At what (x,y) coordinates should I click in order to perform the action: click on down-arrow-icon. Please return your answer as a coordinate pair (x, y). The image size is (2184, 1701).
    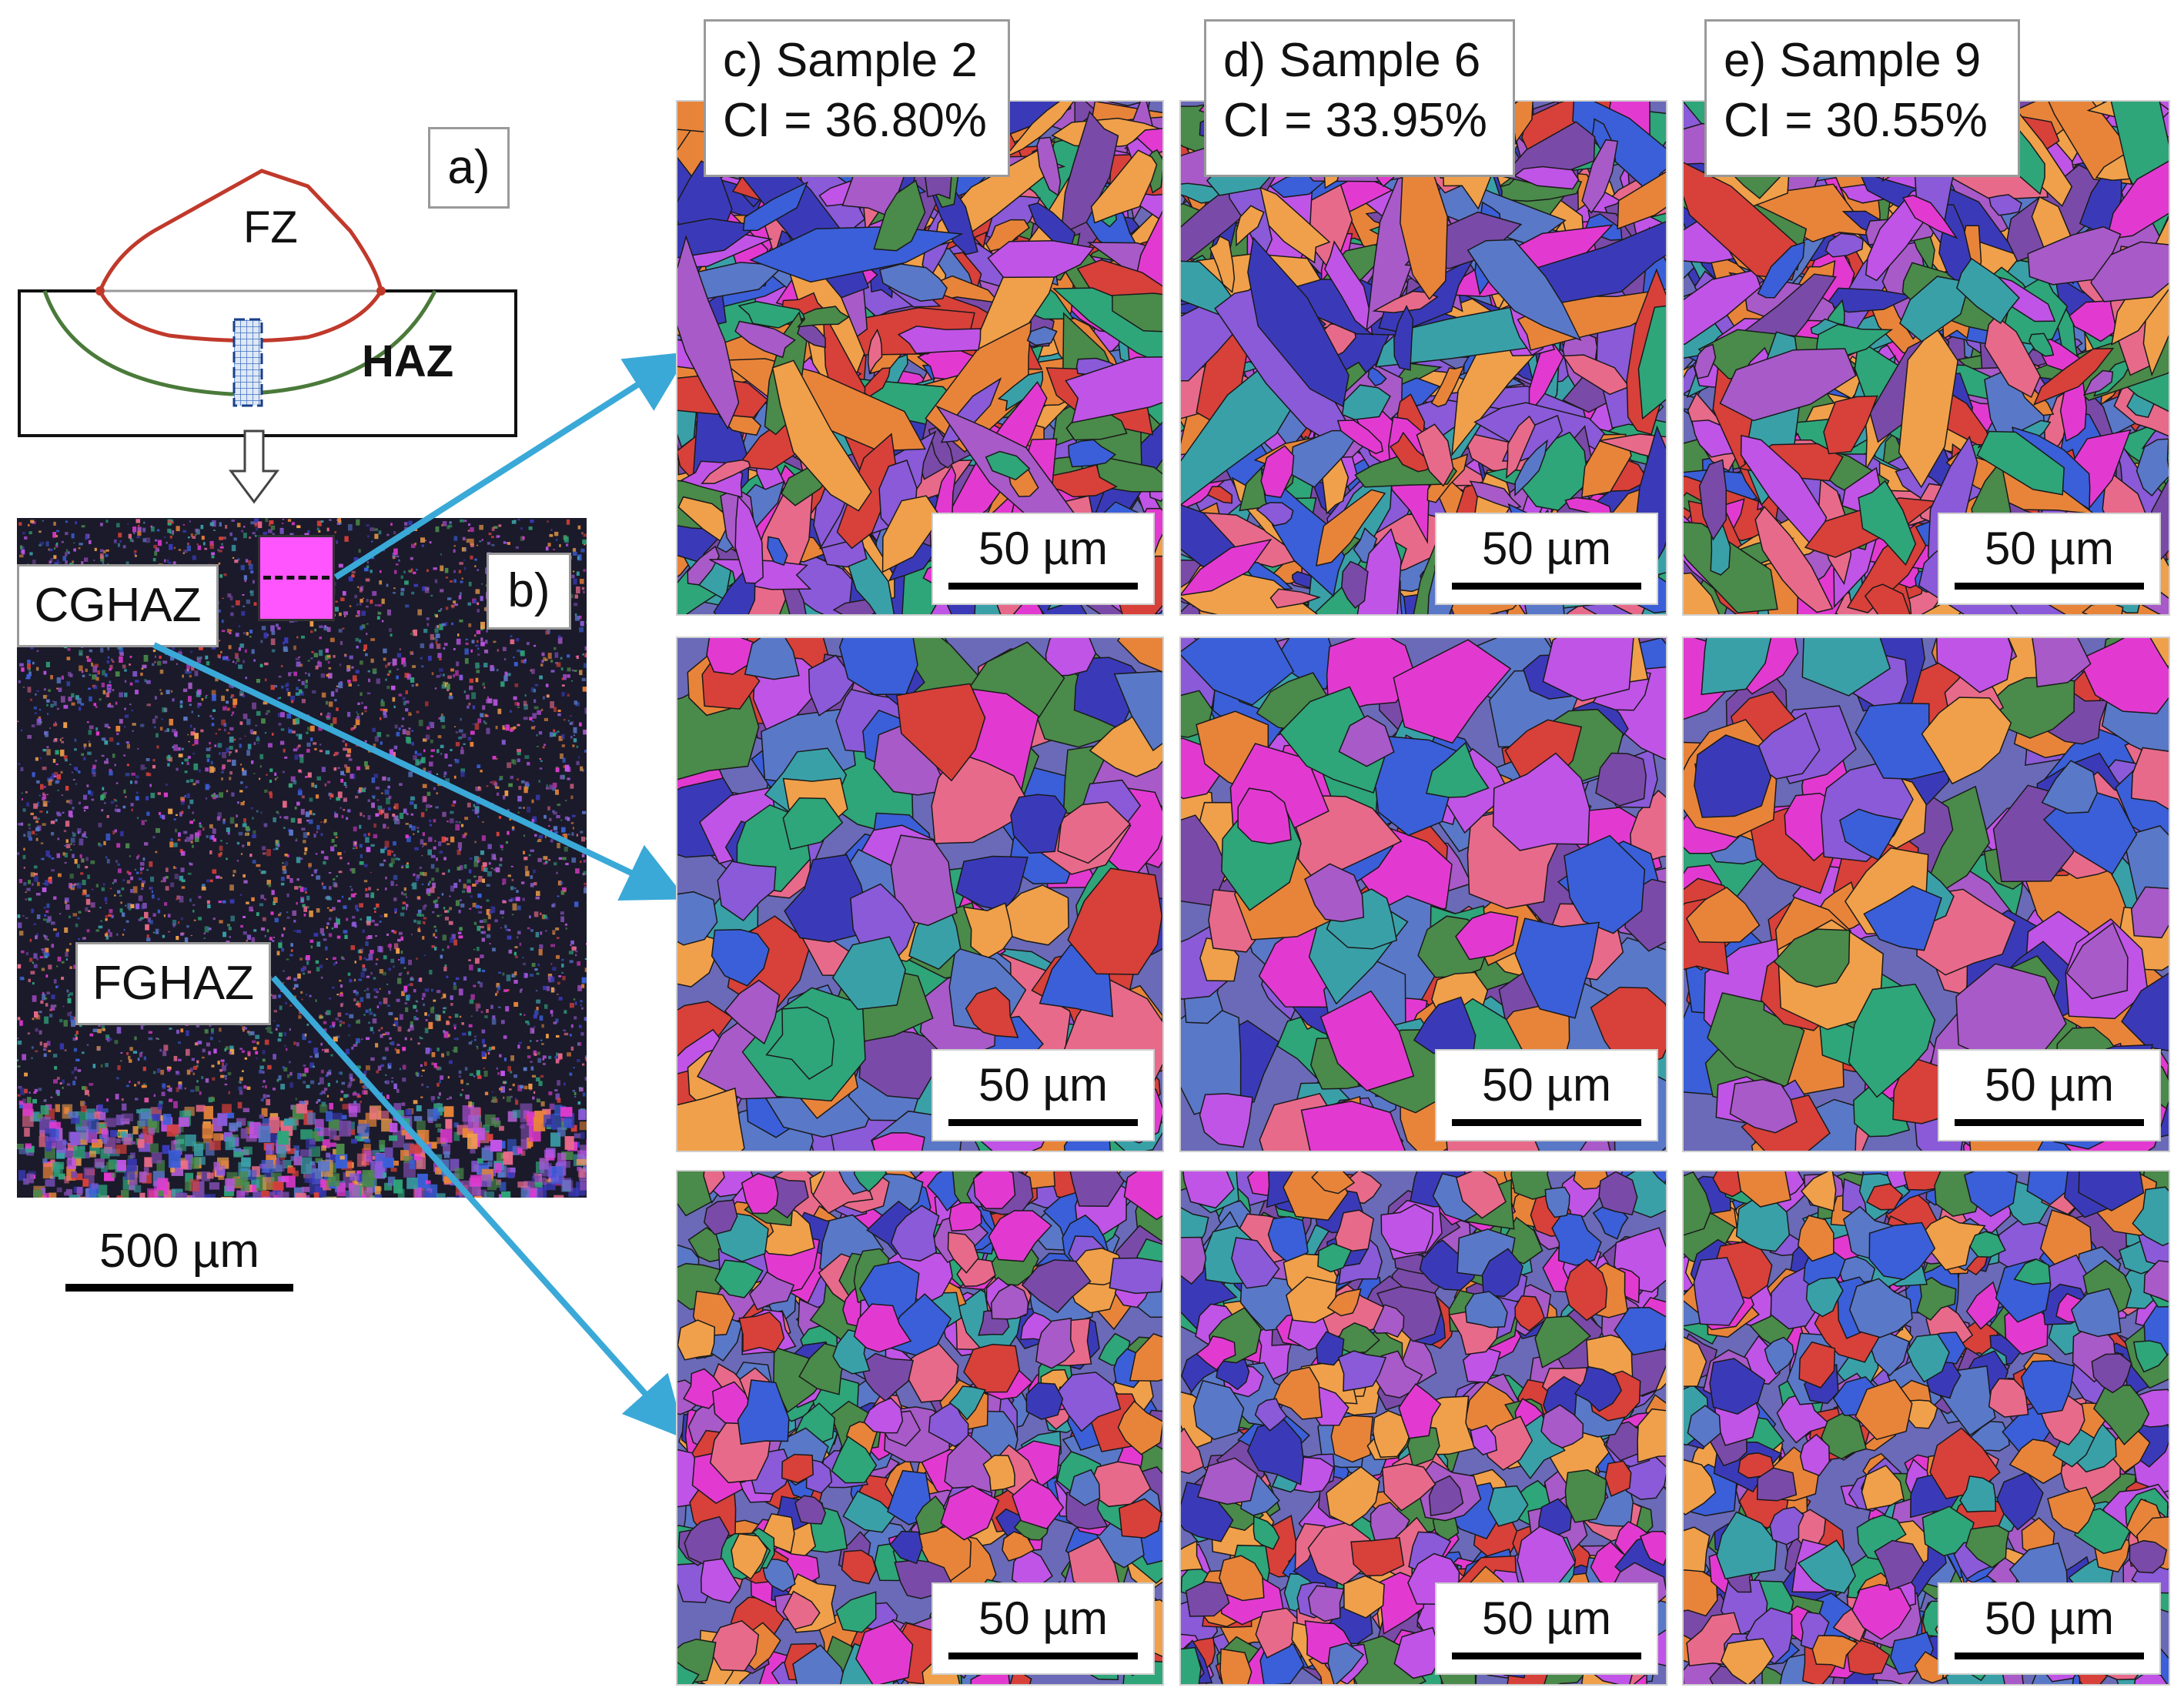
    Looking at the image, I should click on (254, 466).